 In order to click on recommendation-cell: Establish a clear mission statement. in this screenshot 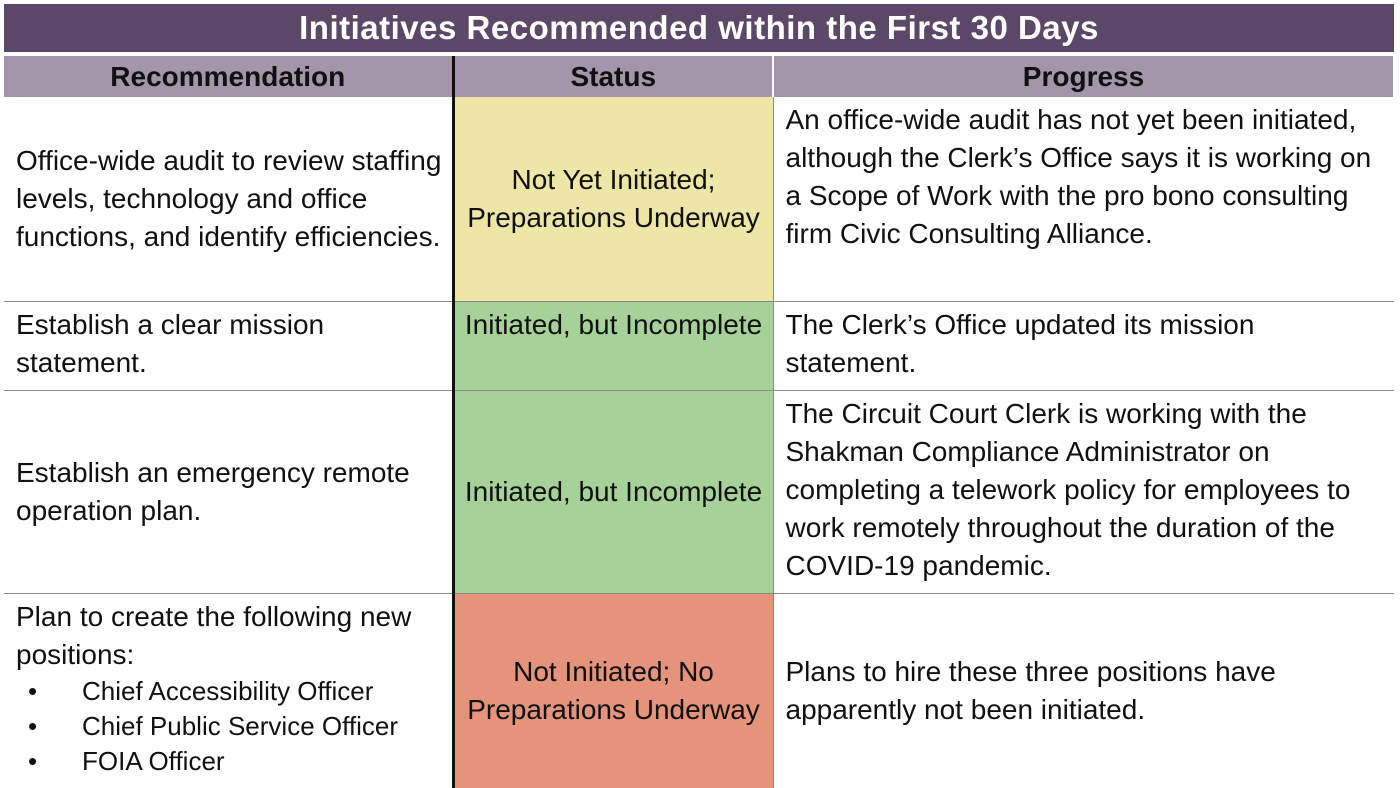, I will do `click(228, 346)`.